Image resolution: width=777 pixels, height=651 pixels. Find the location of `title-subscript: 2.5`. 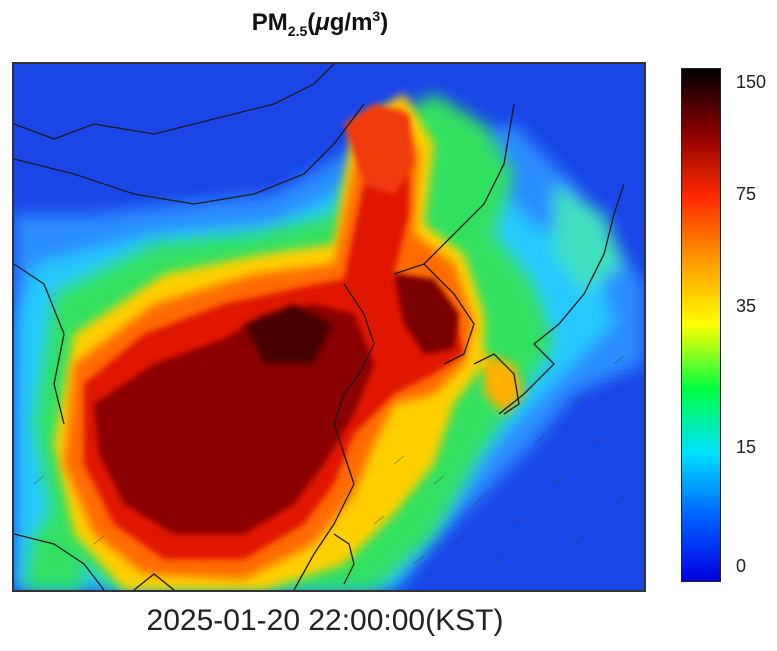

title-subscript: 2.5 is located at coordinates (297, 30).